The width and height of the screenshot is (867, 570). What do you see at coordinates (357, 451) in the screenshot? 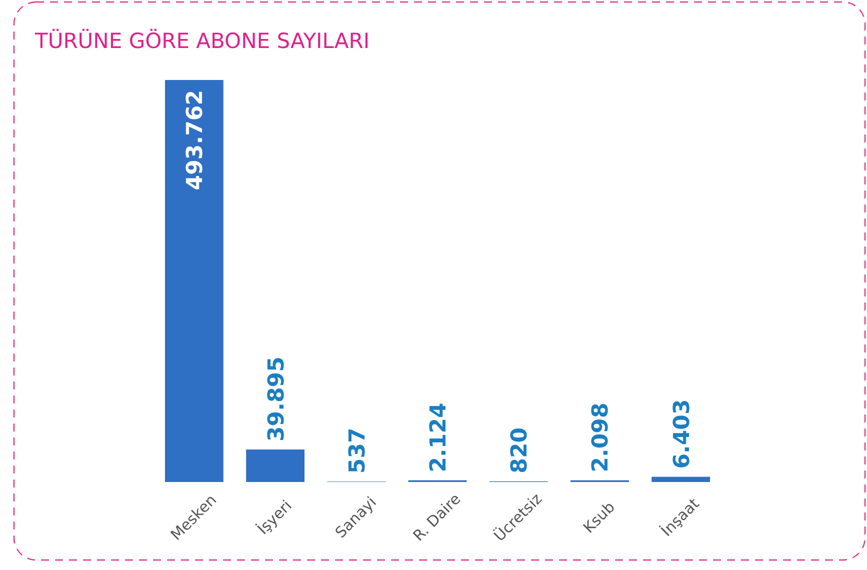
I see `data-label: 537` at bounding box center [357, 451].